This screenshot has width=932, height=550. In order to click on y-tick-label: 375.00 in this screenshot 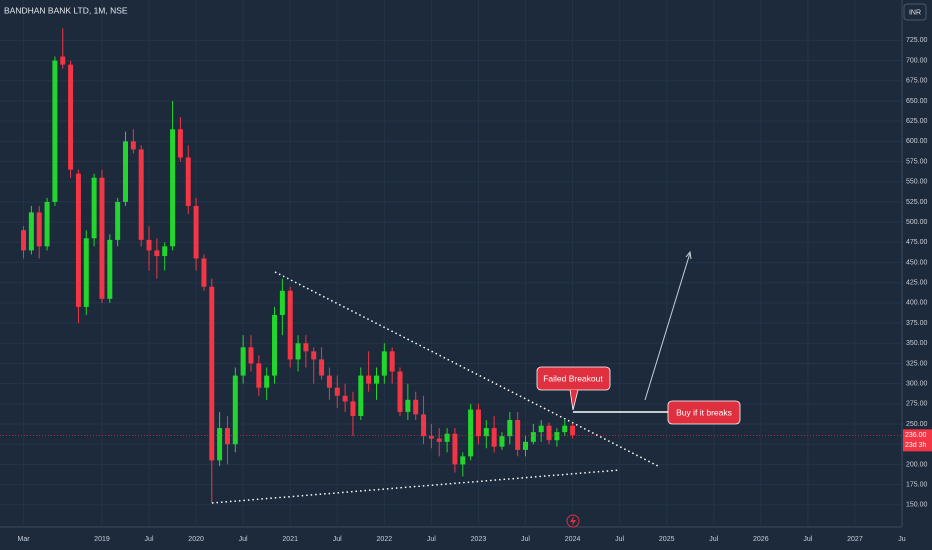, I will do `click(917, 323)`.